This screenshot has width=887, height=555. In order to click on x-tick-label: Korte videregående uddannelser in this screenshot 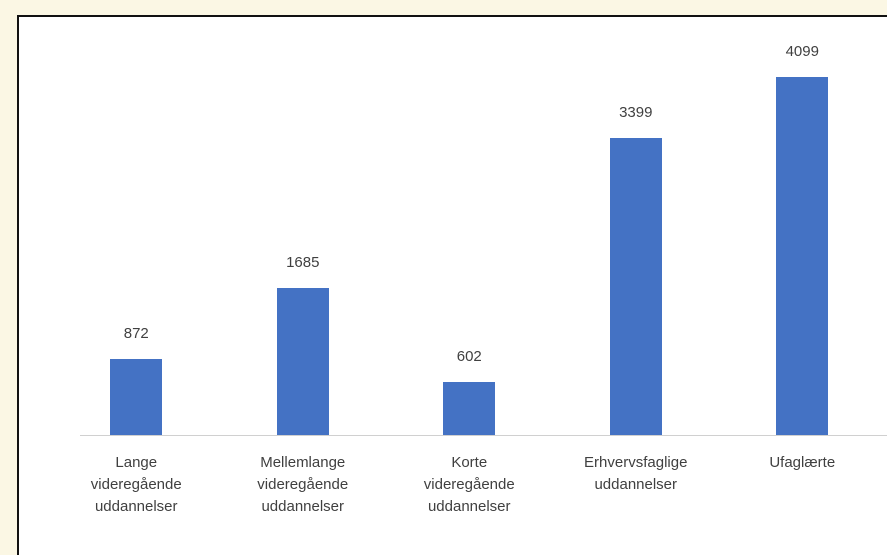, I will do `click(469, 484)`.